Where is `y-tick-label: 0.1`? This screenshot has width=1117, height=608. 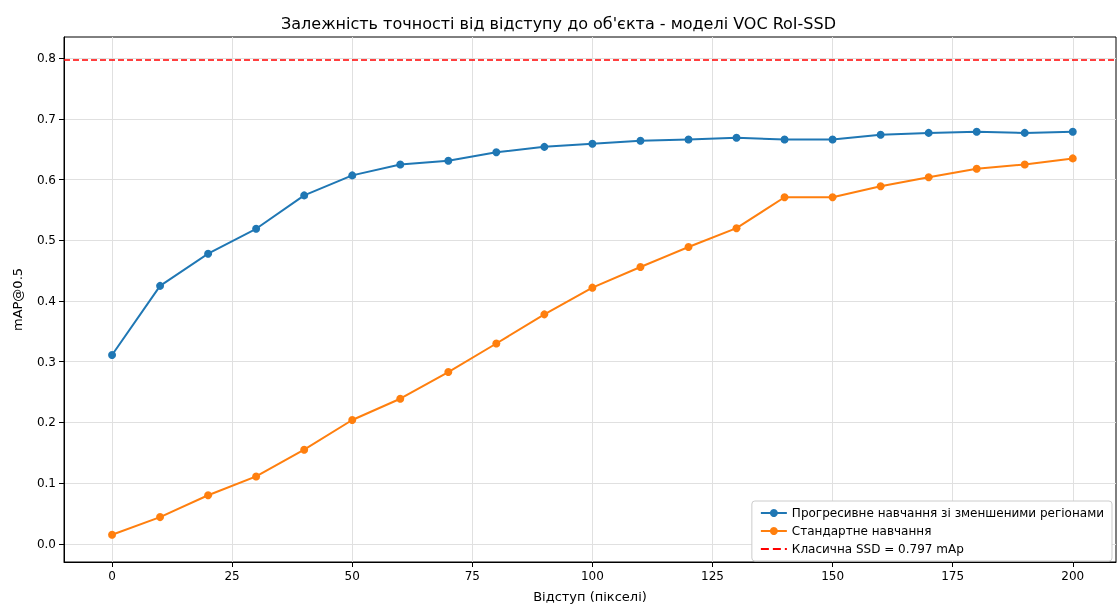 y-tick-label: 0.1 is located at coordinates (46, 483).